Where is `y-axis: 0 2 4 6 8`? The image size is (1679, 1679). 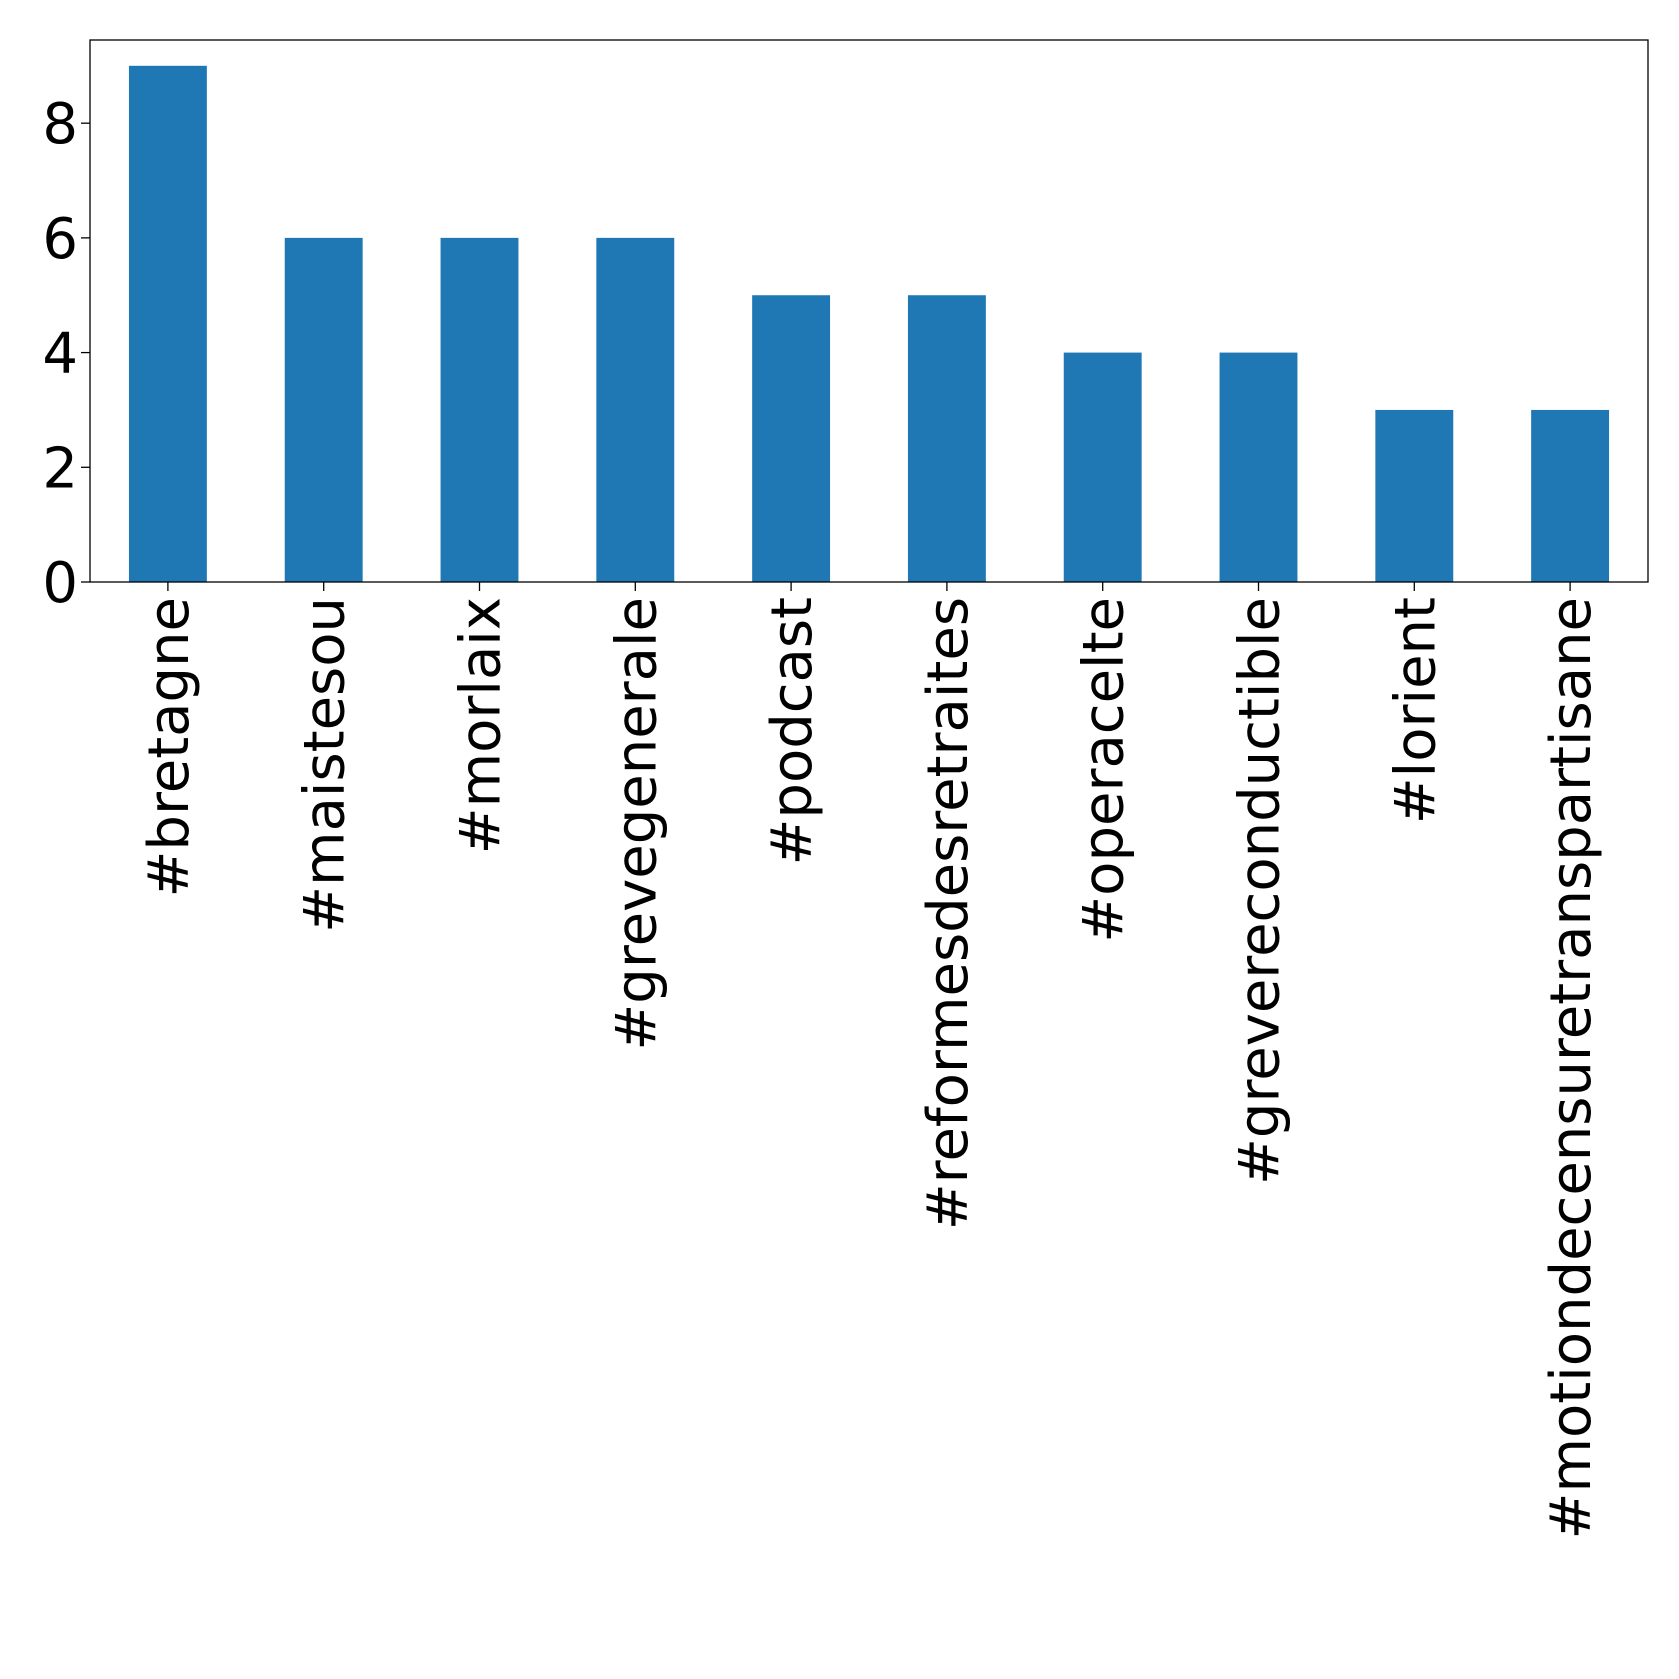
y-axis: 0 2 4 6 8 is located at coordinates (66, 354).